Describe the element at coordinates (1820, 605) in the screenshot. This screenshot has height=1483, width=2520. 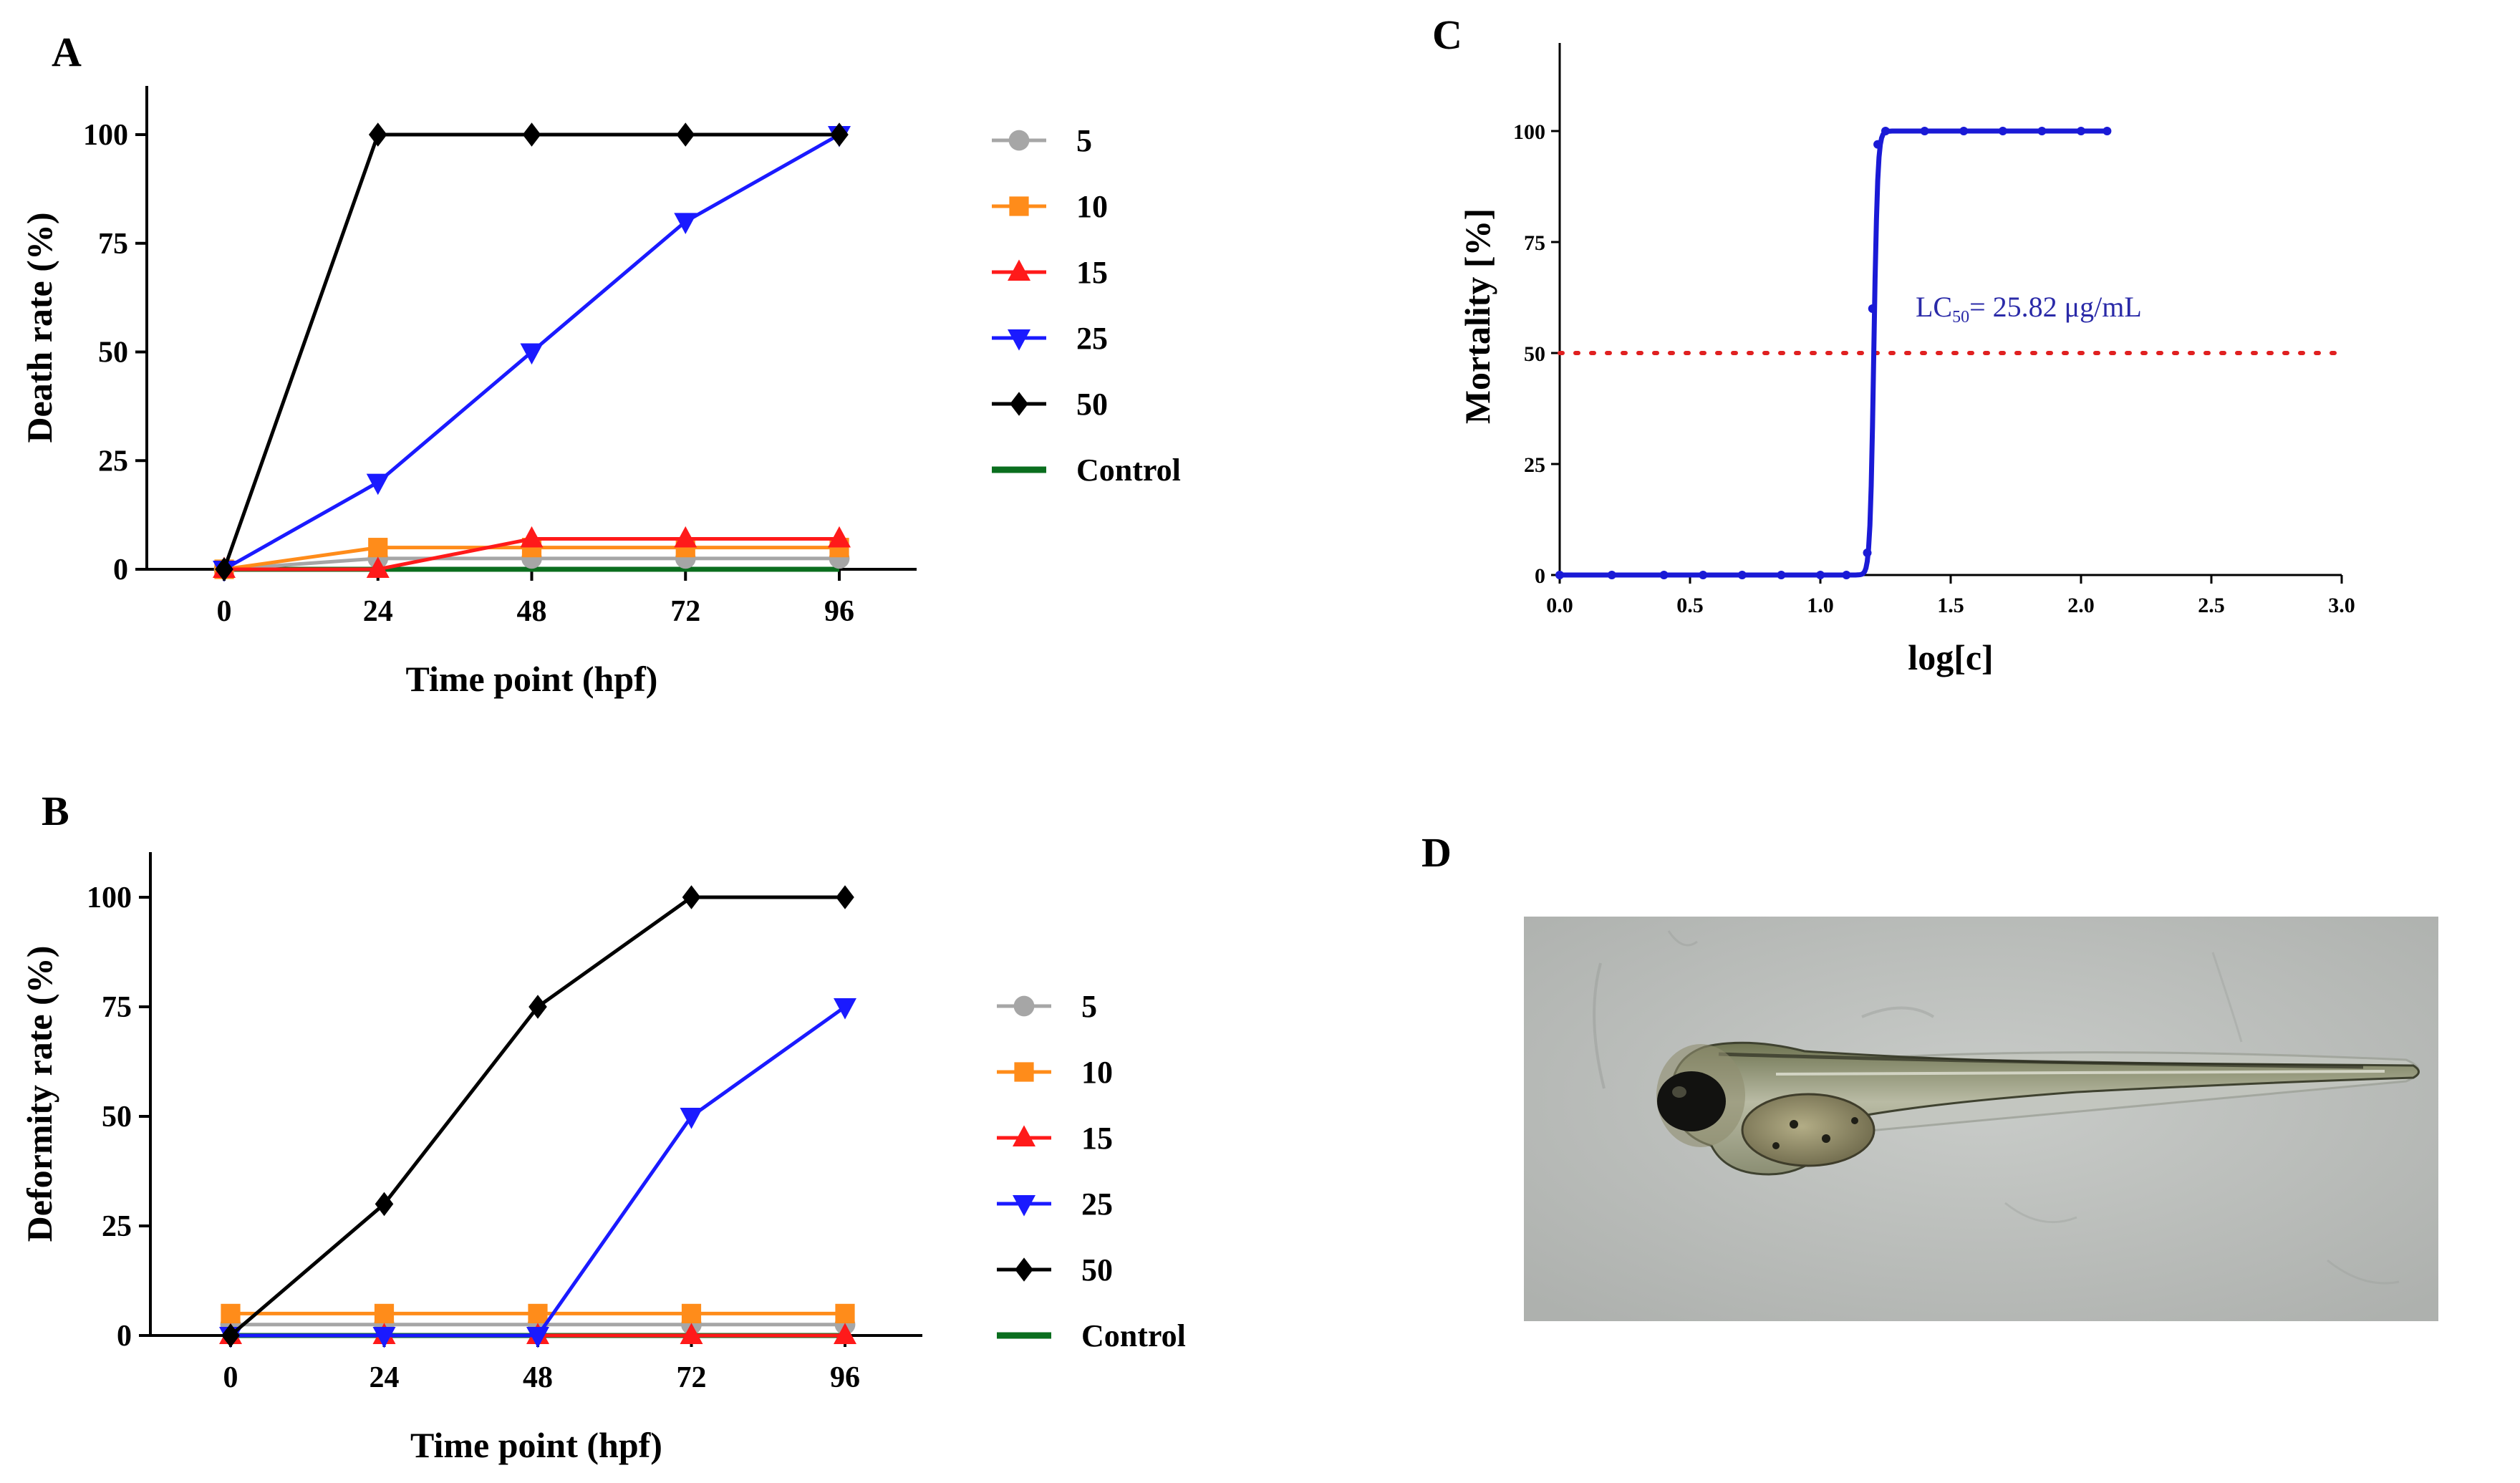
I see `x-tick-label: 1.0` at that location.